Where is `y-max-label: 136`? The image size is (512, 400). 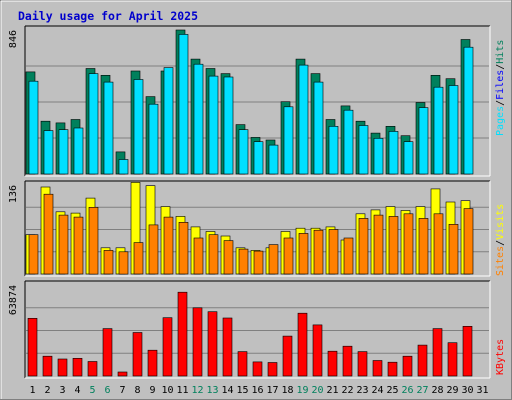
y-max-label: 136 is located at coordinates (13, 194).